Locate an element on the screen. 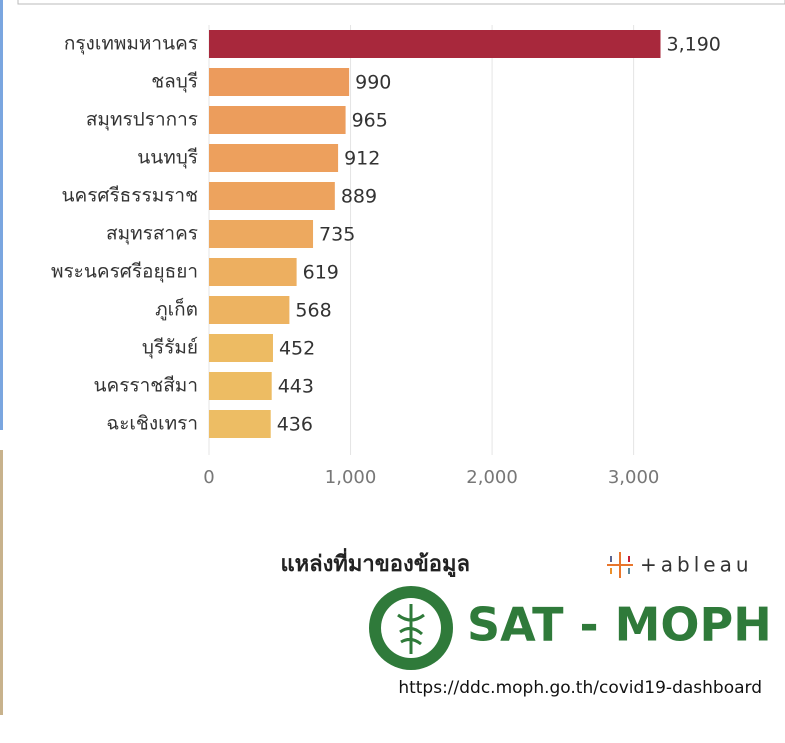  category-label: กรุงเทพมหานคร is located at coordinates (131, 44).